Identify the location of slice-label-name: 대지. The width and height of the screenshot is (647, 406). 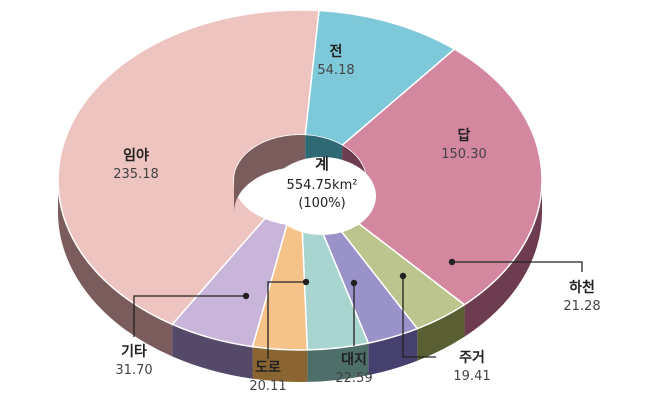
(354, 360).